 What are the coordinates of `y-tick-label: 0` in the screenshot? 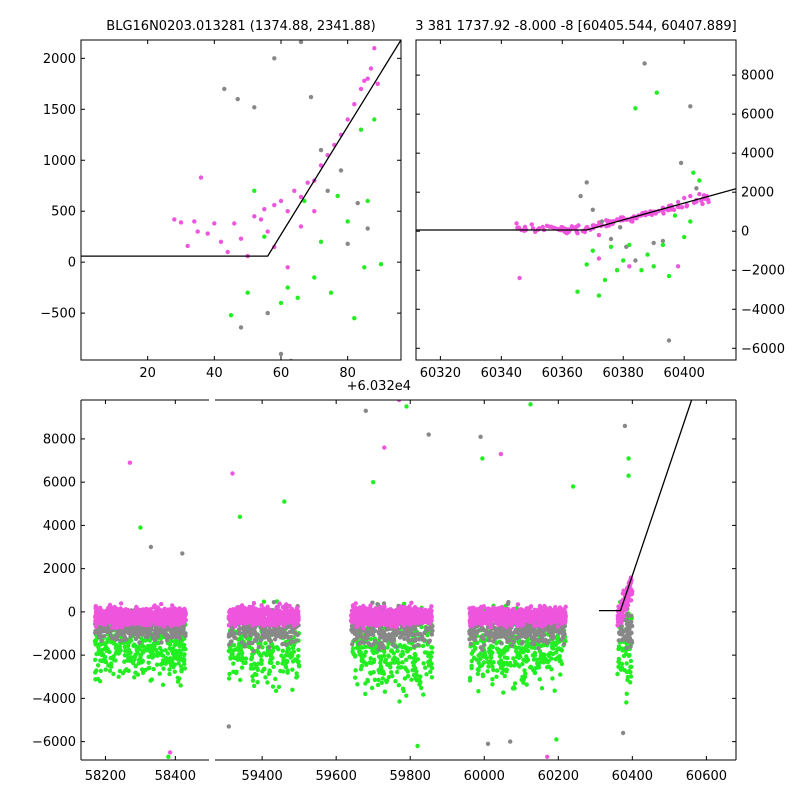 It's located at (745, 232).